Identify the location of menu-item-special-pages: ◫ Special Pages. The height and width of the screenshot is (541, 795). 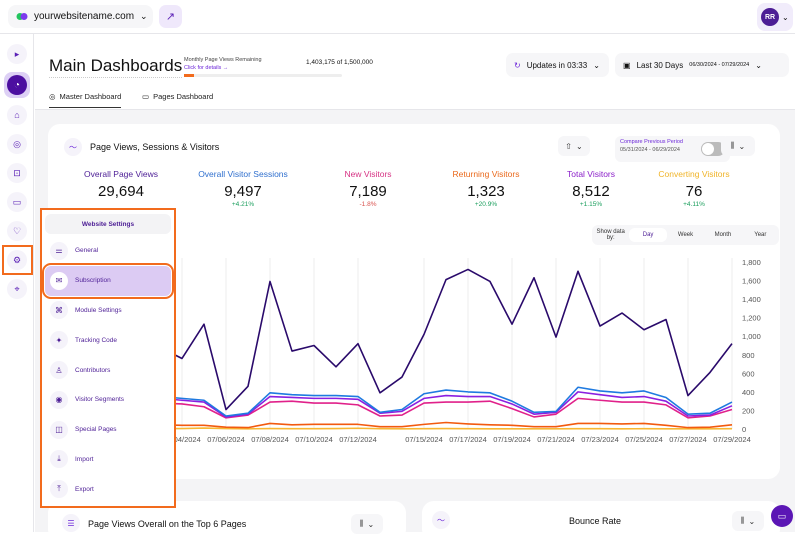
(108, 430).